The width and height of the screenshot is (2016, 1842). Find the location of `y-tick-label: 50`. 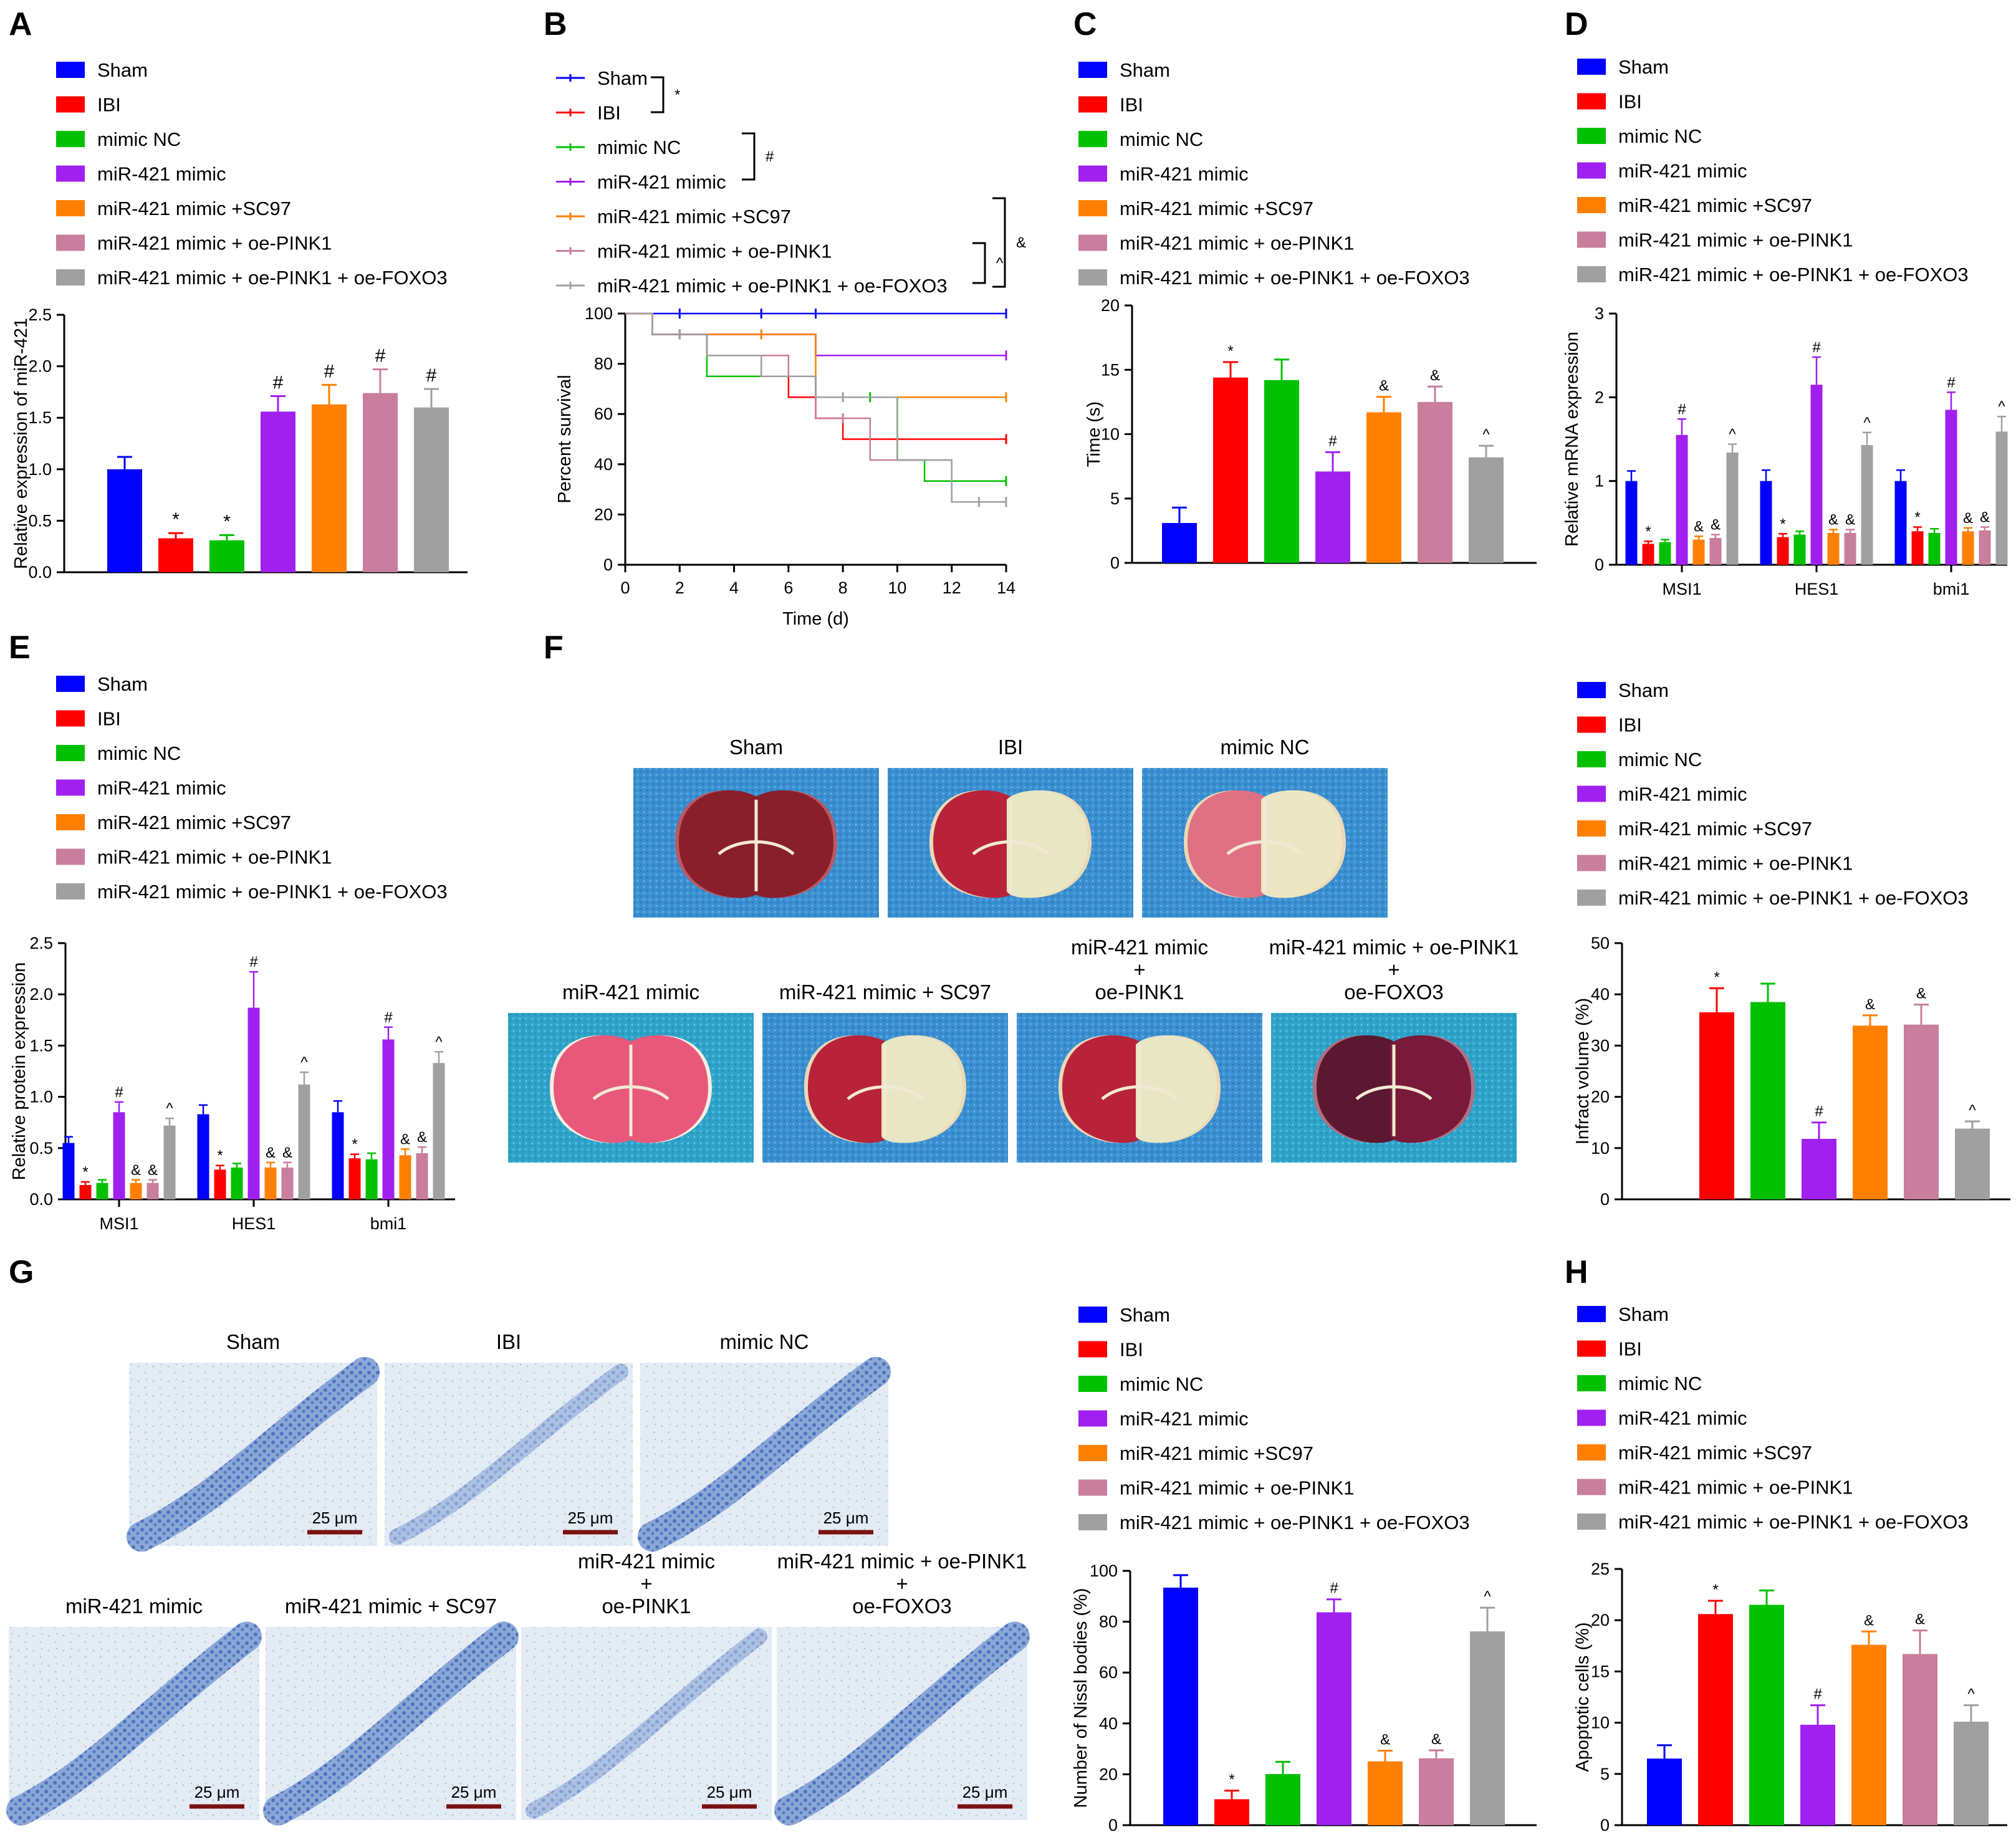

y-tick-label: 50 is located at coordinates (1600, 943).